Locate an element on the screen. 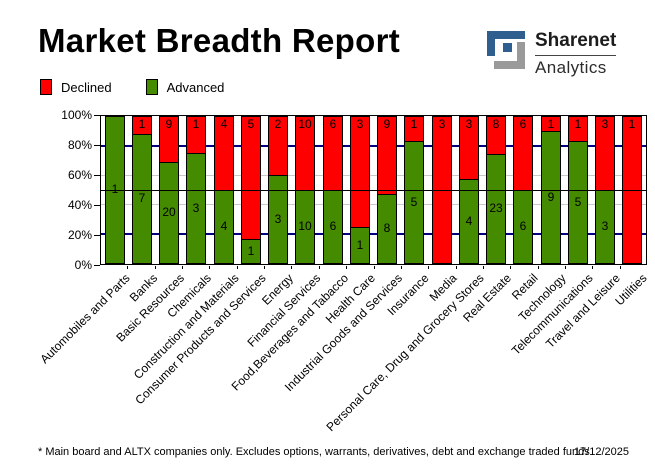 This screenshot has width=655, height=470. declined-count-label: 2 is located at coordinates (278, 124).